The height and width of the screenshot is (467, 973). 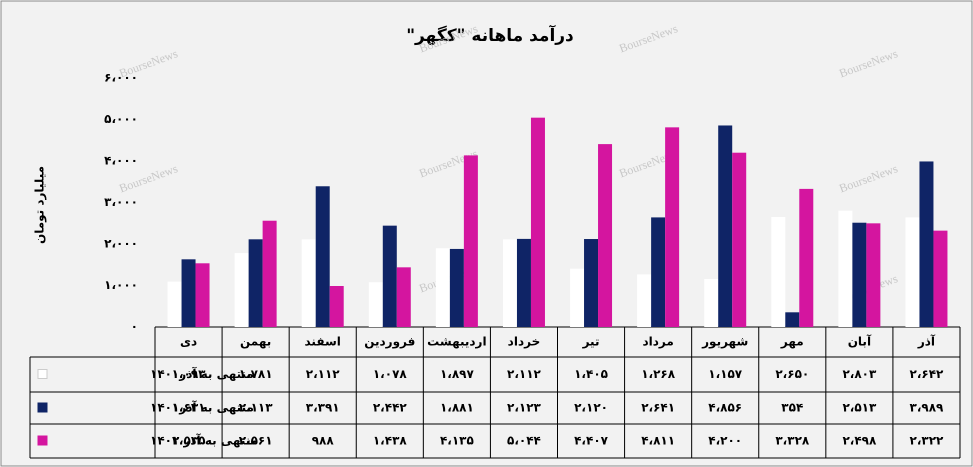 What do you see at coordinates (490, 35) in the screenshot?
I see `chart-title: درآمد ماهانه "کگهر"` at bounding box center [490, 35].